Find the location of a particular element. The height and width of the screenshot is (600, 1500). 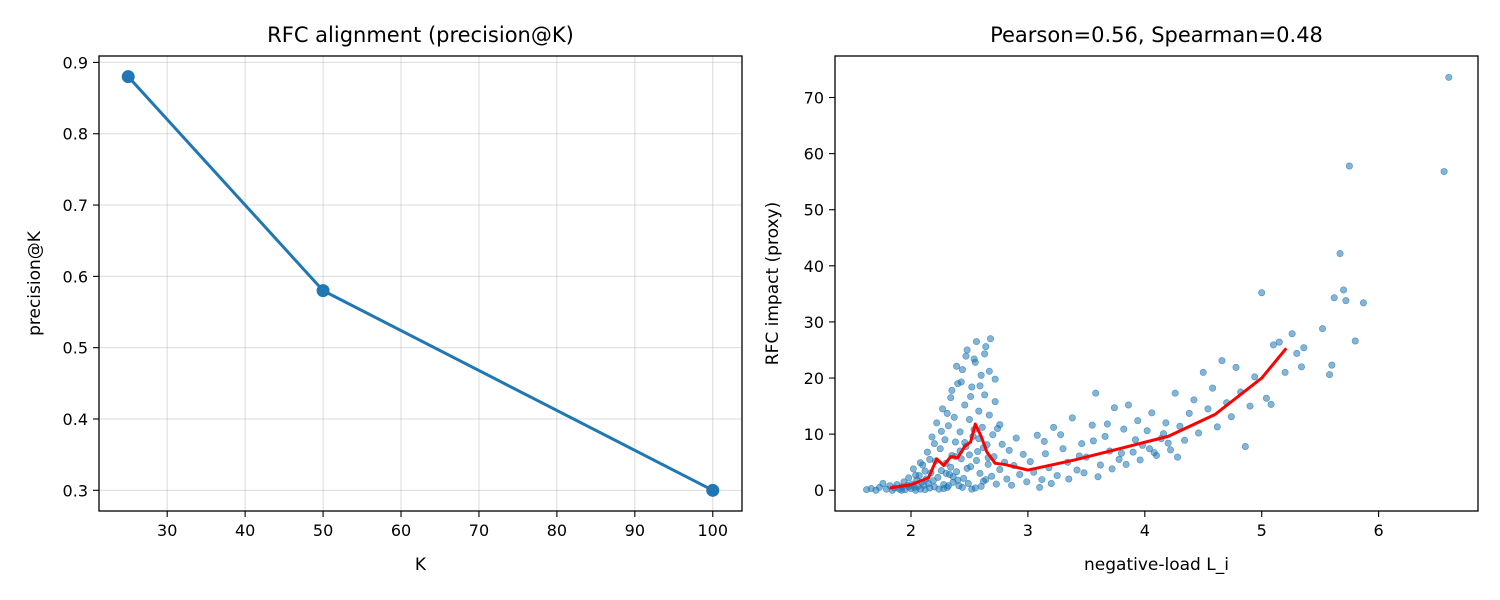

right-y-tick-label: 50 is located at coordinates (814, 210).